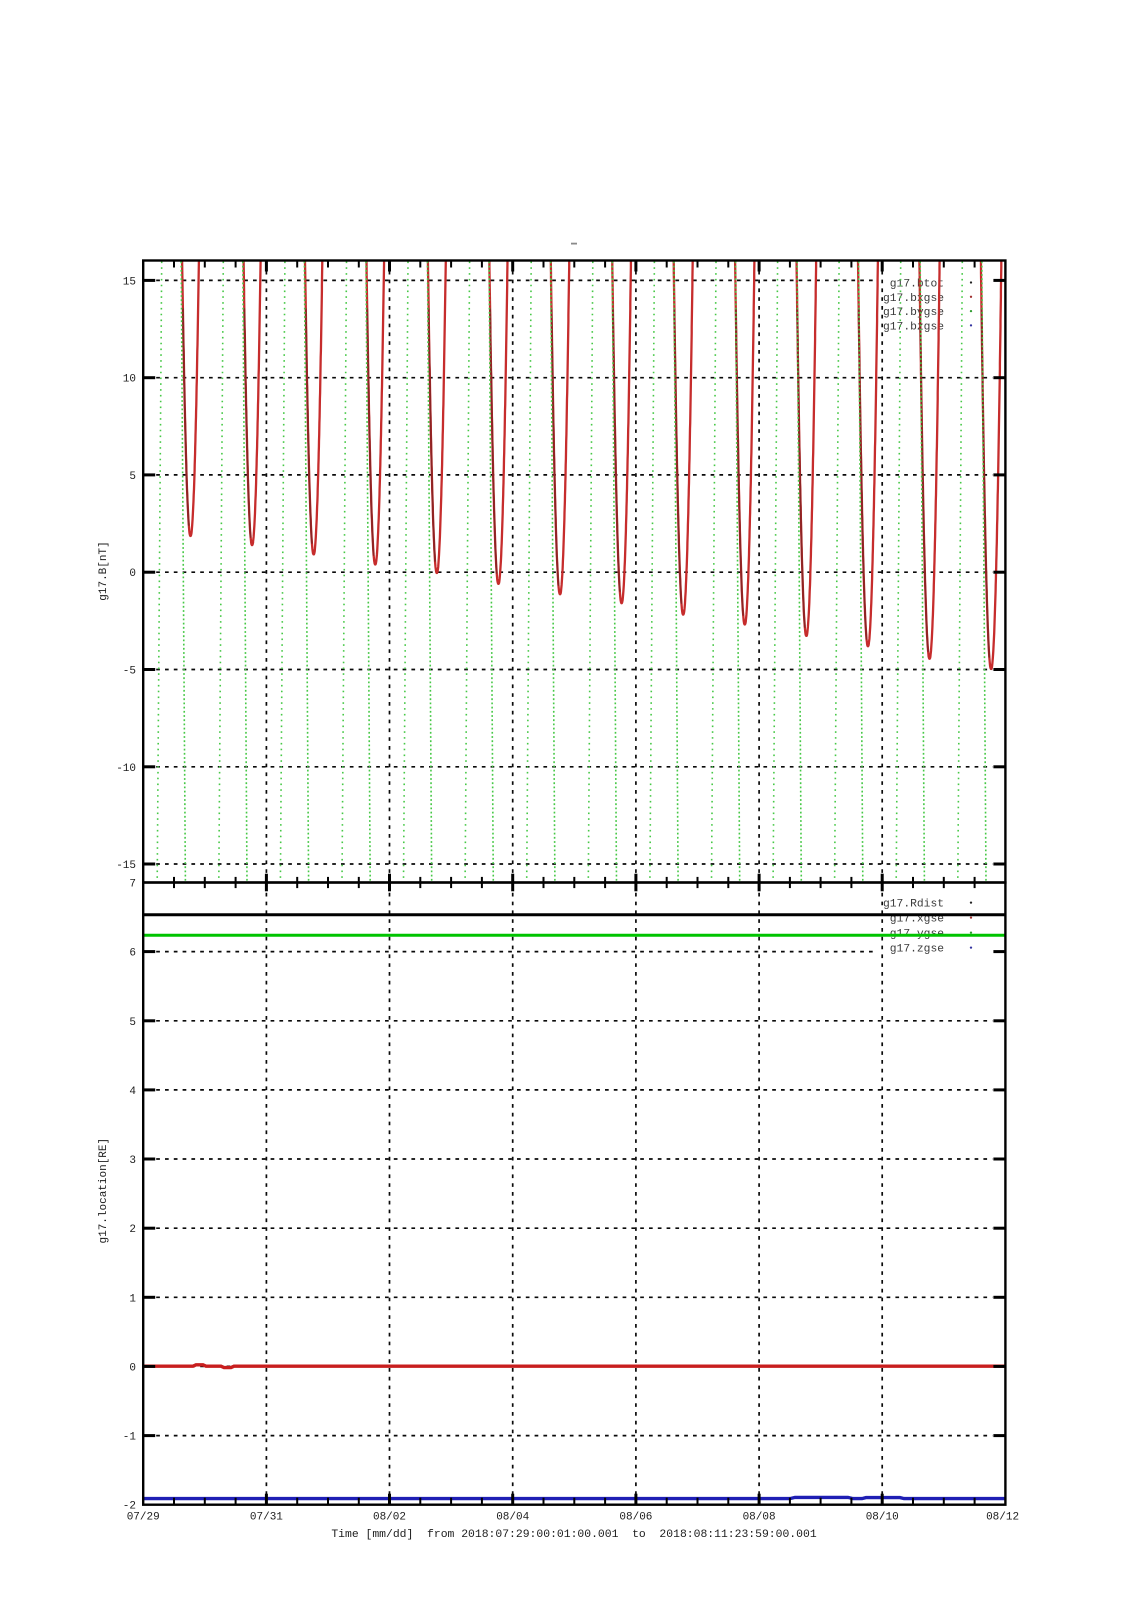 Image resolution: width=1131 pixels, height=1605 pixels. Describe the element at coordinates (512, 1518) in the screenshot. I see `svg-text: 08/04` at that location.